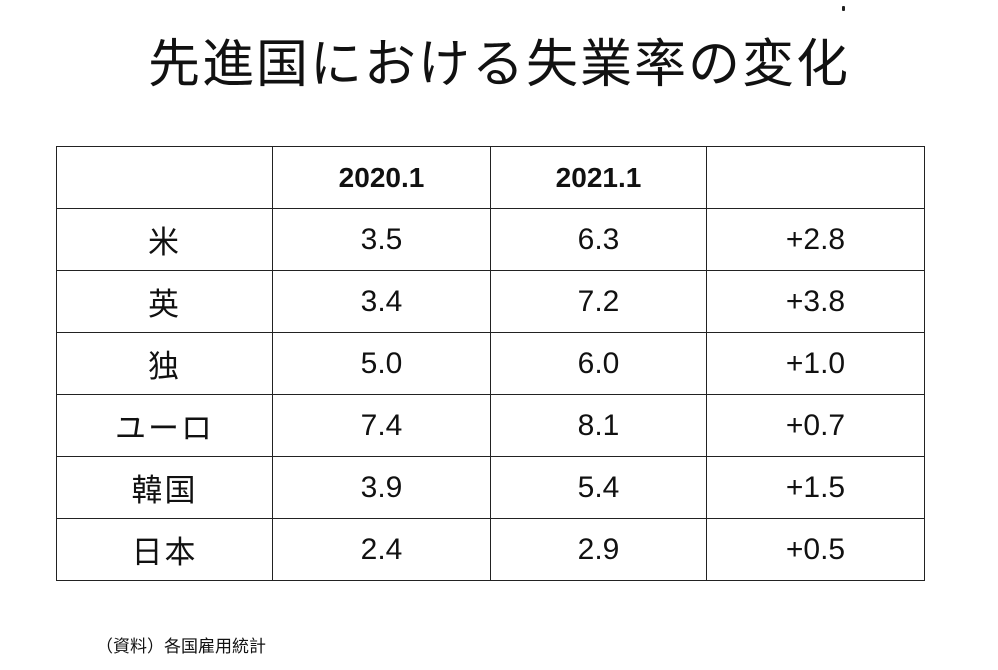 This screenshot has width=998, height=670. I want to click on source-note: （資料）各国雇用統計, so click(181, 647).